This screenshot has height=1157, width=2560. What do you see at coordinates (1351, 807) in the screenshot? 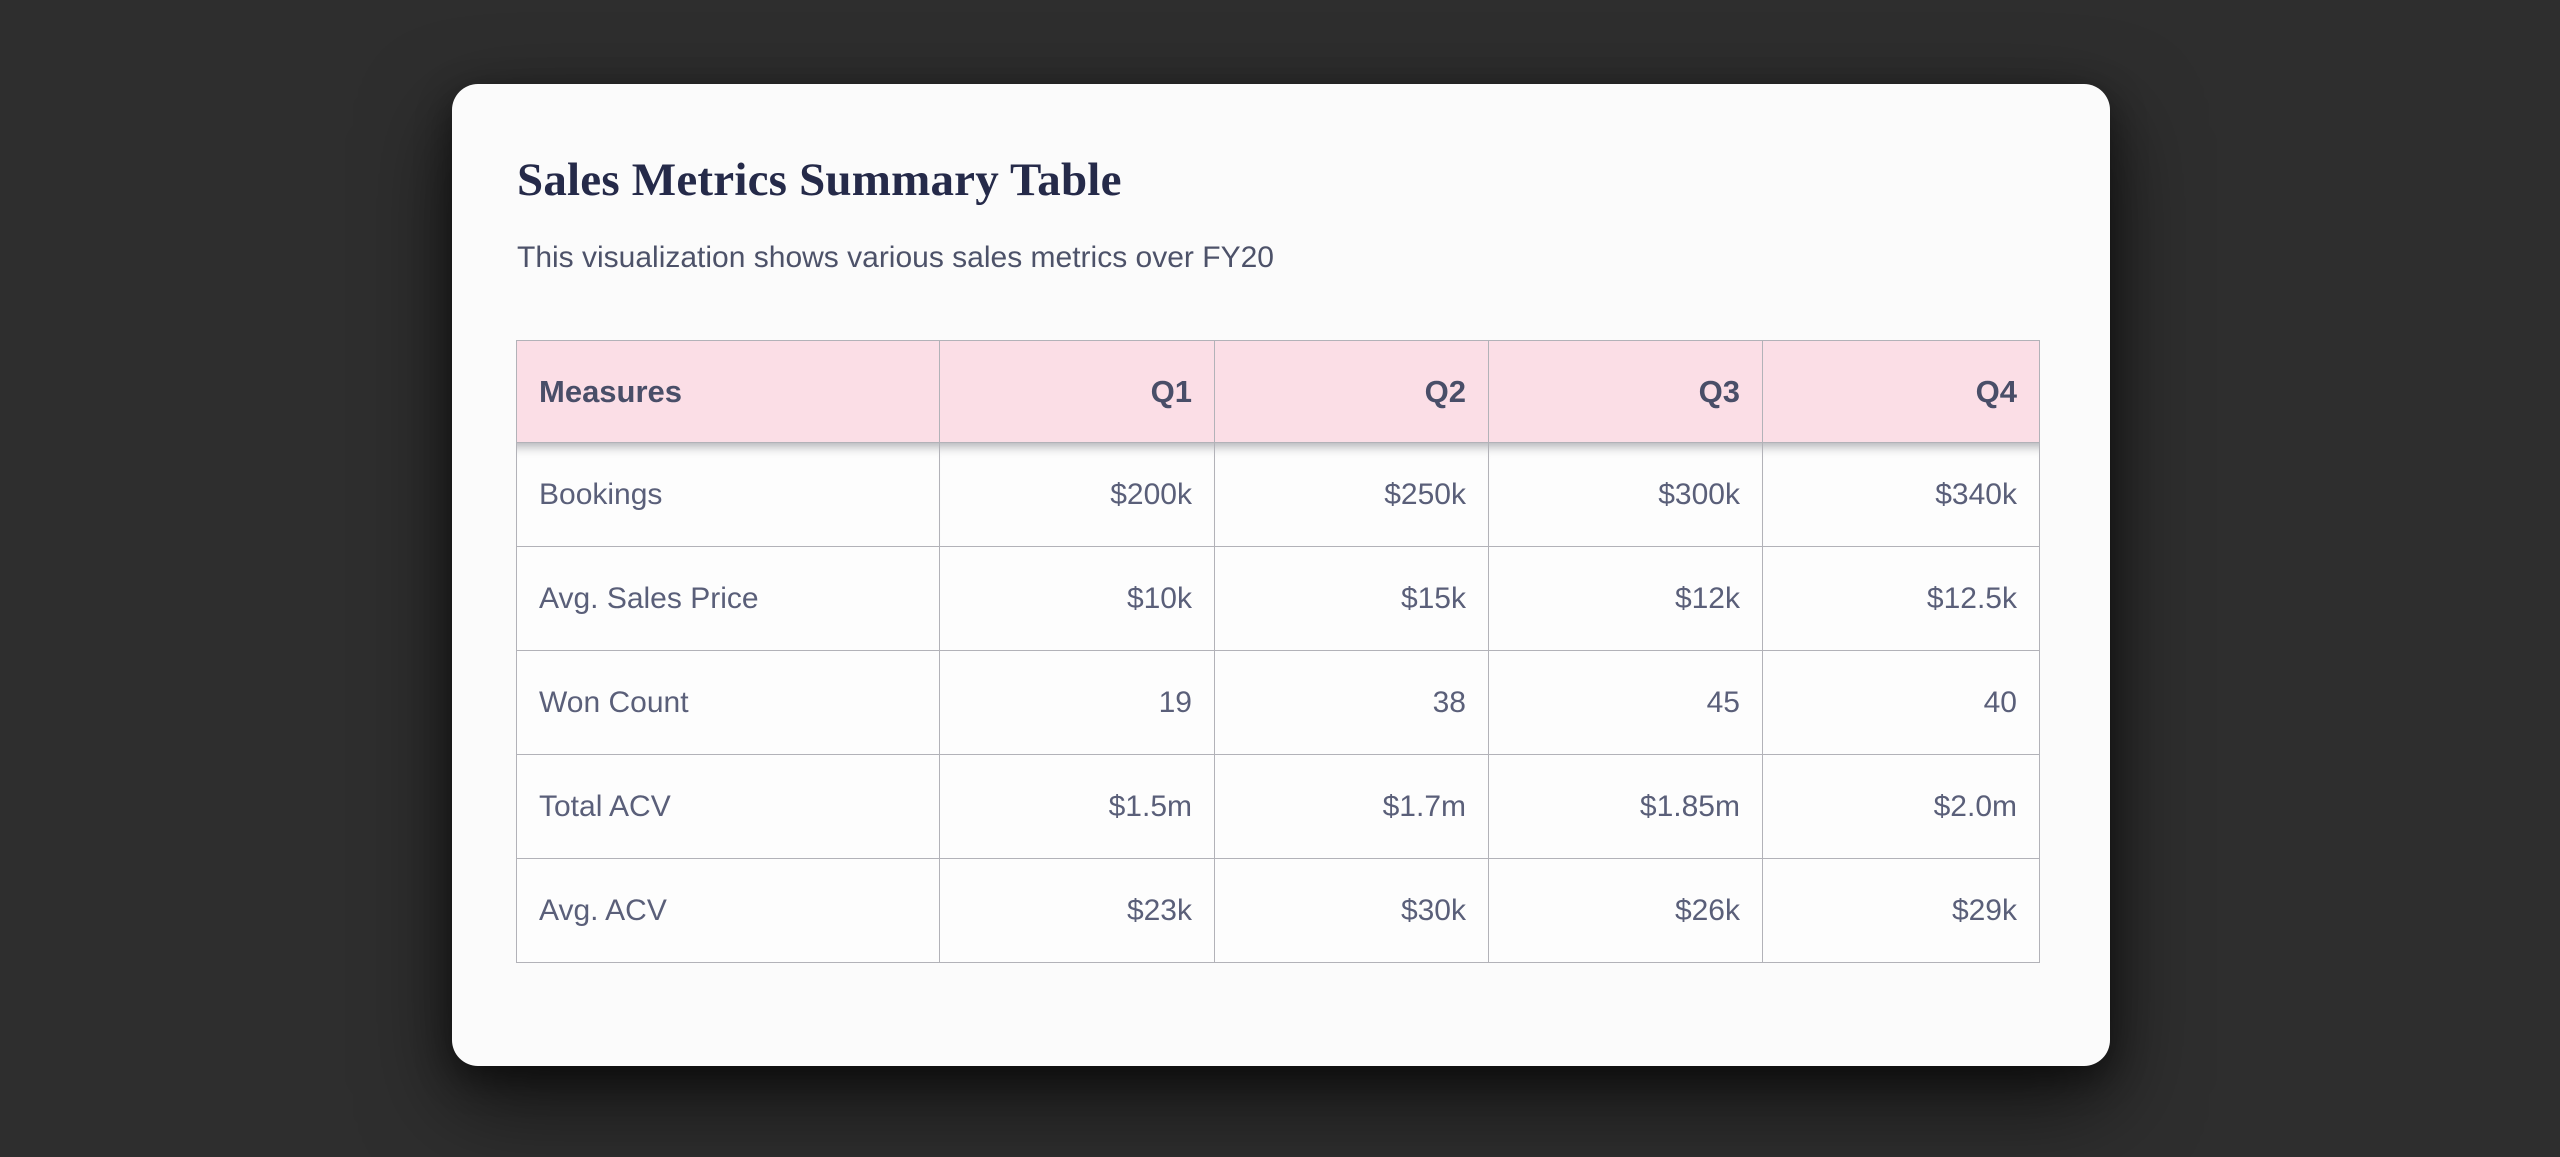
I see `value-cell: $1.7m` at bounding box center [1351, 807].